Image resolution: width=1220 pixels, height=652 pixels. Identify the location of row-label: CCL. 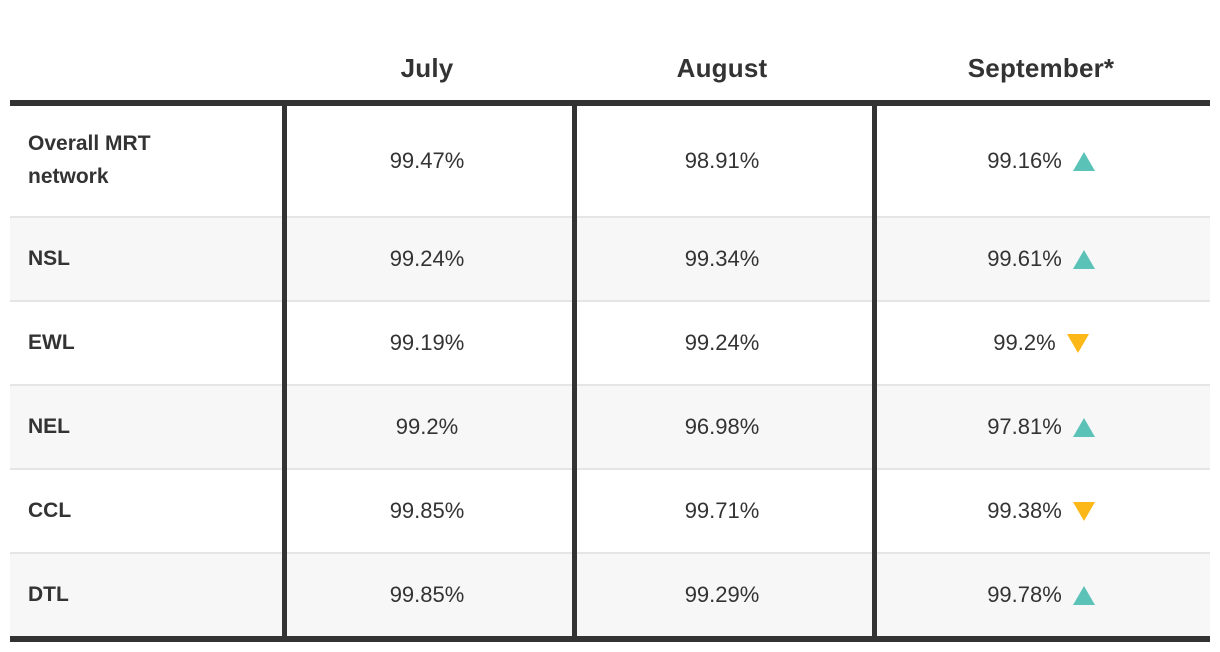
(50, 510).